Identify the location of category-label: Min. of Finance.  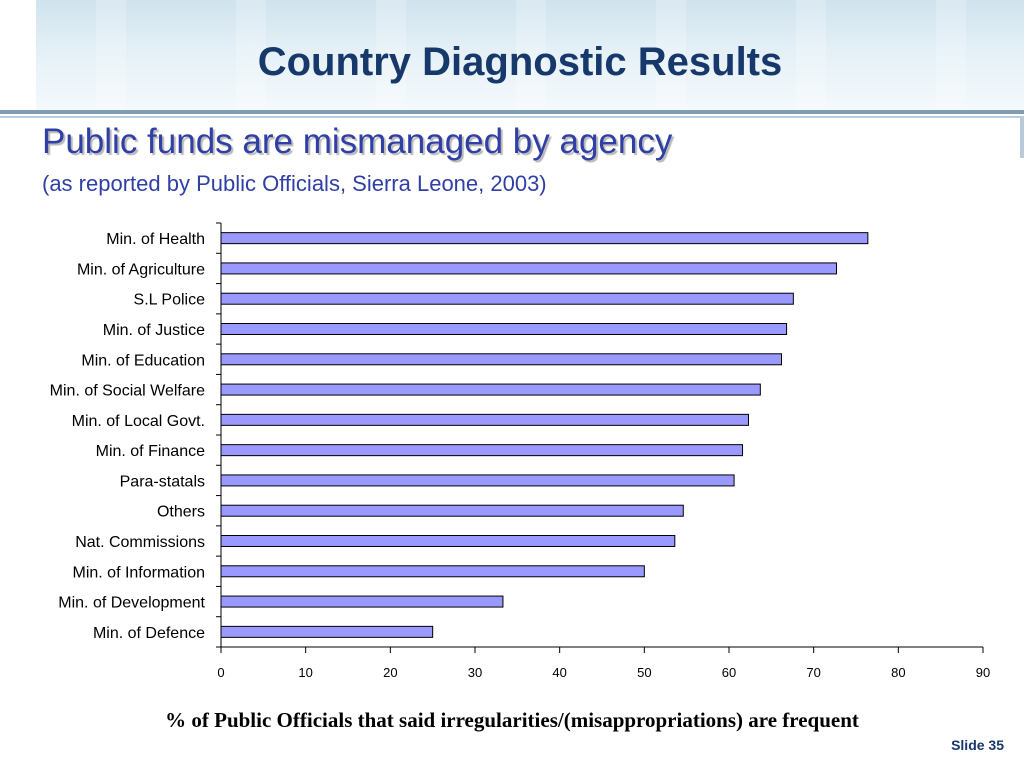
(150, 451).